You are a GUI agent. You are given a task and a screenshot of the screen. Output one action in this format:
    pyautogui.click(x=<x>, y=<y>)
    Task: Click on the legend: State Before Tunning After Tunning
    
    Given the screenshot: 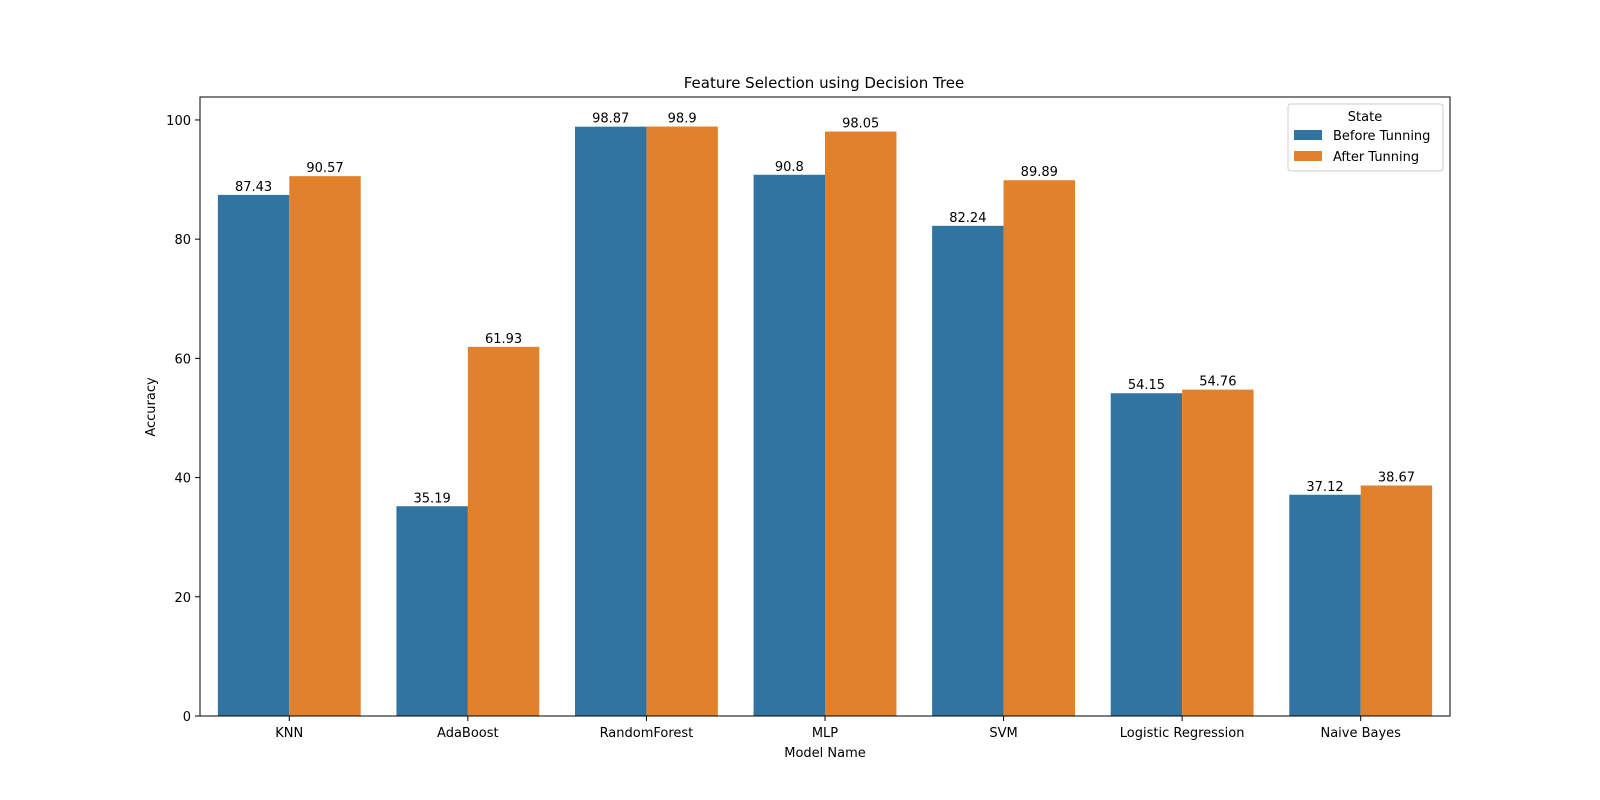 What is the action you would take?
    pyautogui.click(x=1365, y=137)
    